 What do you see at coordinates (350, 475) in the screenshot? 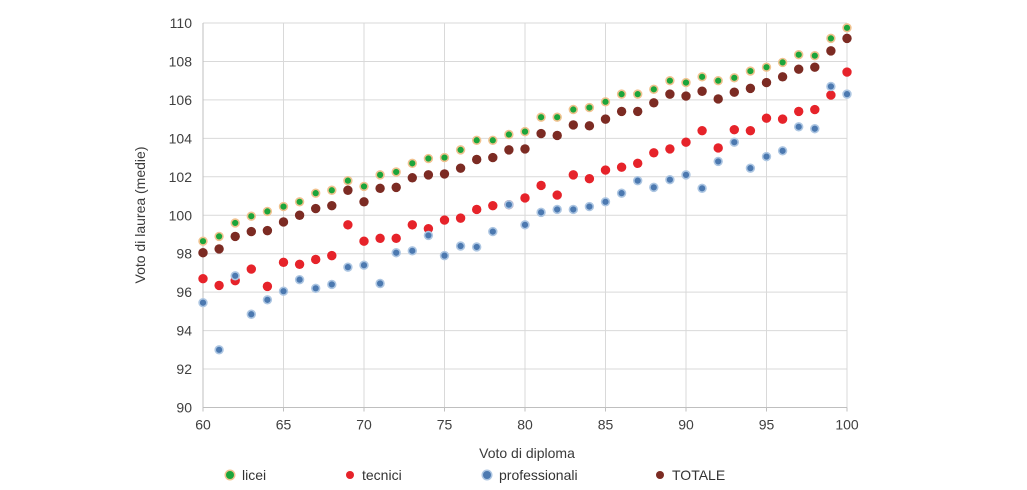
I see `legend-marker-tecnici` at bounding box center [350, 475].